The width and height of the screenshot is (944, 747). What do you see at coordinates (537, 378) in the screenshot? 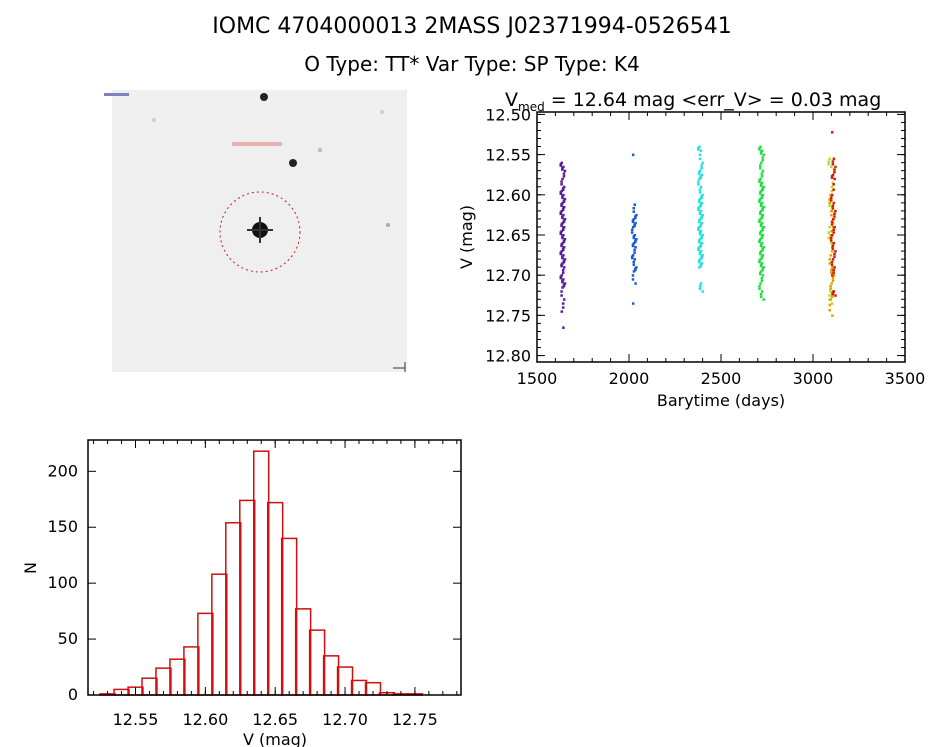
I see `x-tick-label: 1500` at bounding box center [537, 378].